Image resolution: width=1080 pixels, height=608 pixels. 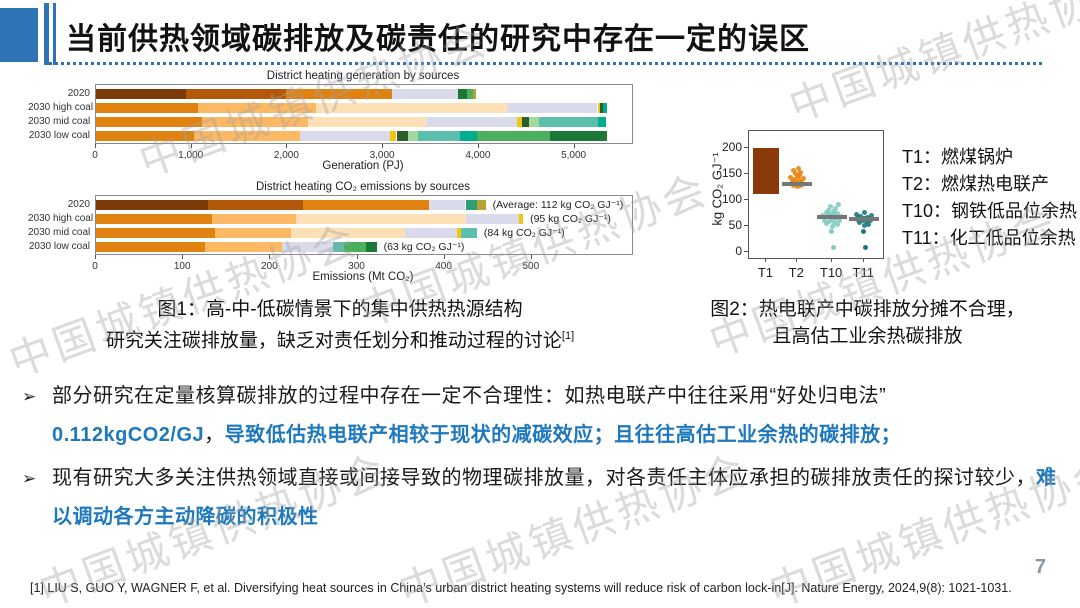 What do you see at coordinates (922, 157) in the screenshot?
I see `legend-key: T1：` at bounding box center [922, 157].